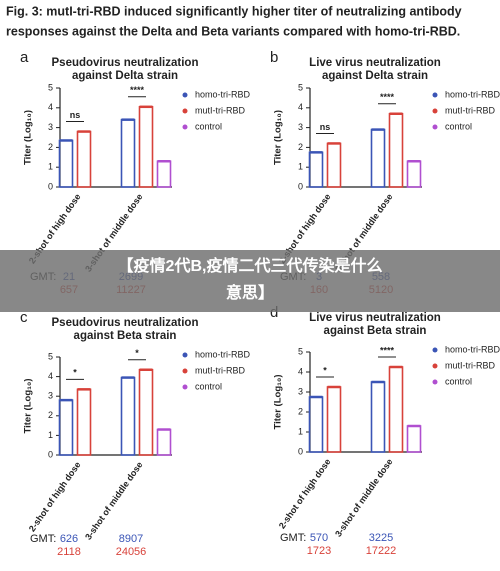  I want to click on panel-letter: c, so click(24, 317).